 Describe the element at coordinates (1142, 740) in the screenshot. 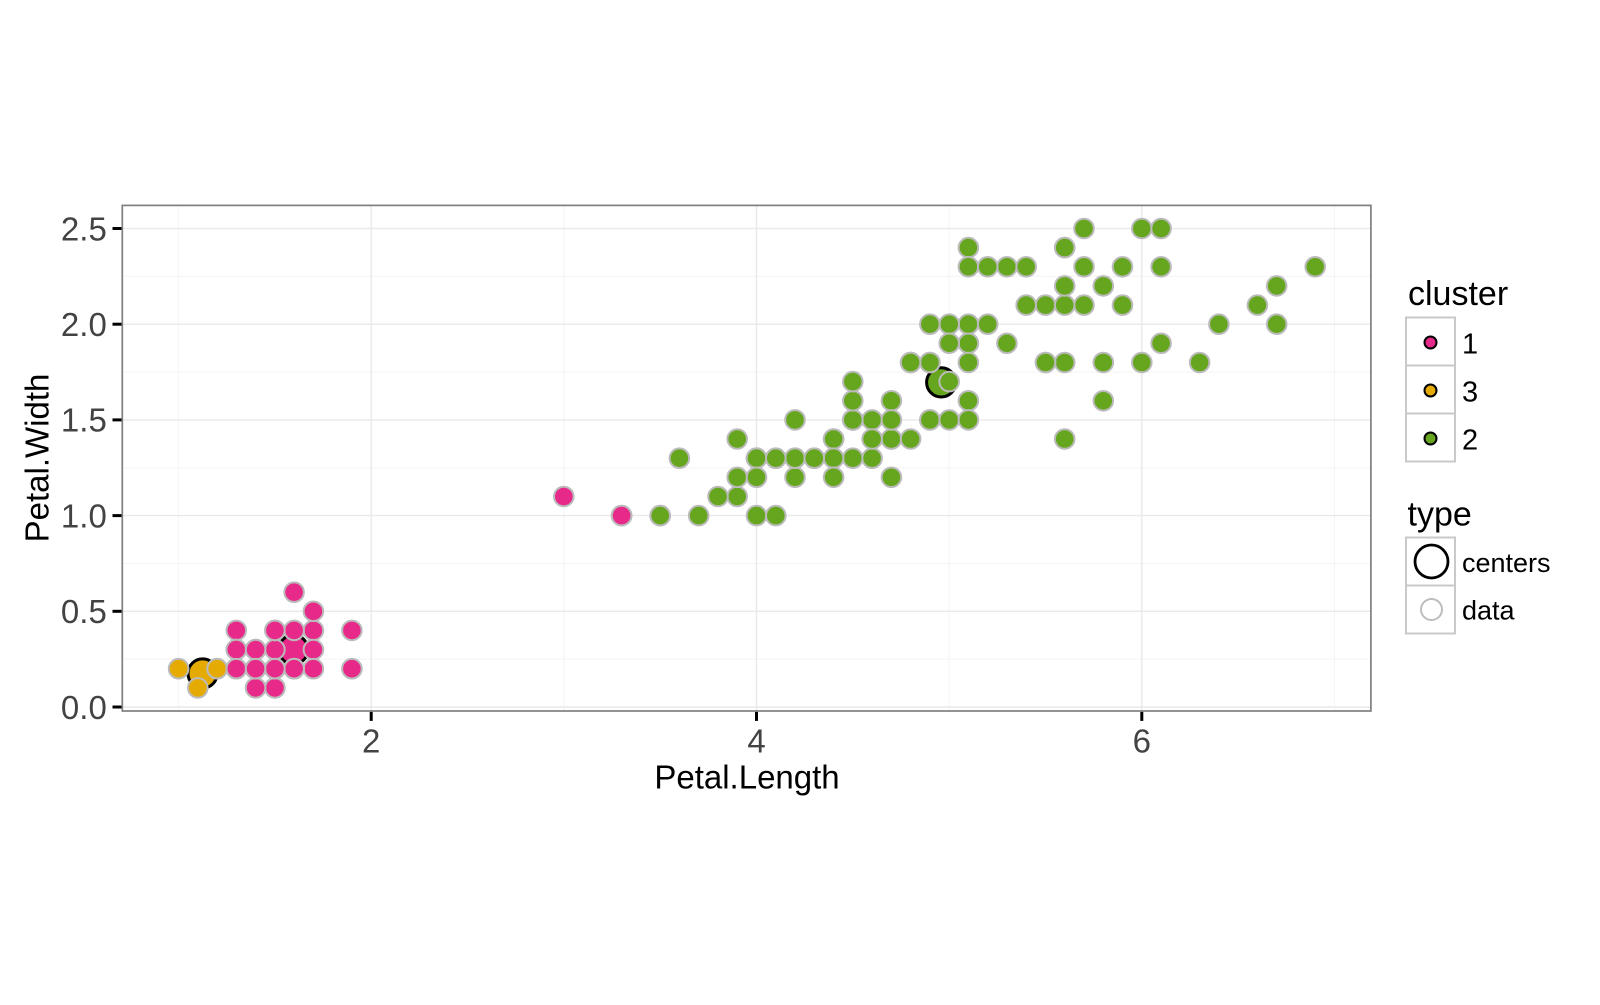

I see `svg-text: 6` at that location.